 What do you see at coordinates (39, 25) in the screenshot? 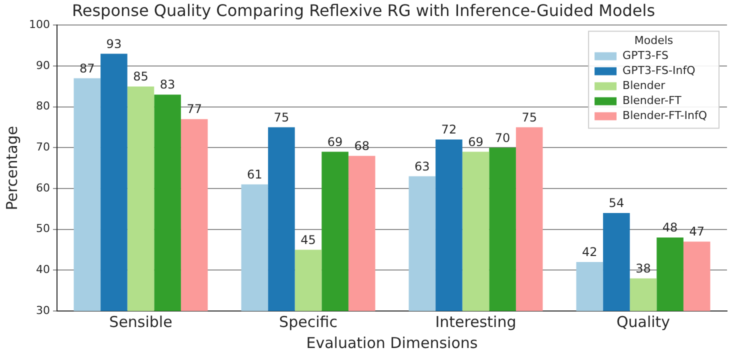
I see `y-tick-label: 100` at bounding box center [39, 25].